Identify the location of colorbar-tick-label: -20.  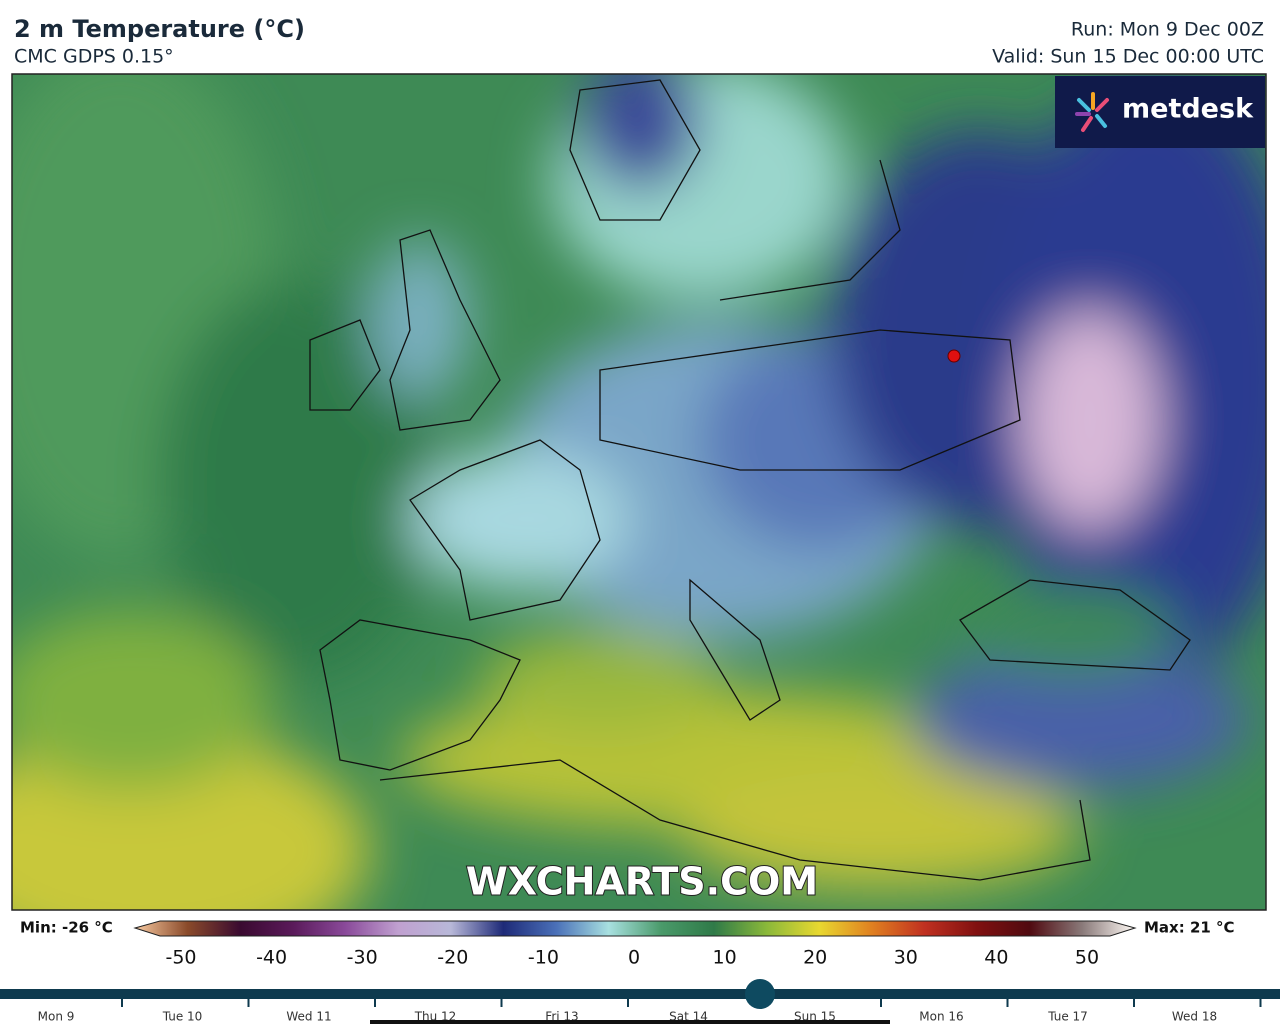
(452, 958).